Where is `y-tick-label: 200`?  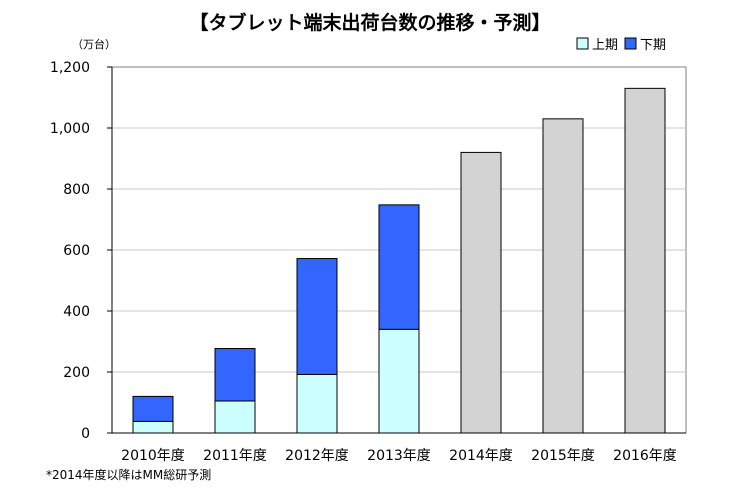
y-tick-label: 200 is located at coordinates (76, 373).